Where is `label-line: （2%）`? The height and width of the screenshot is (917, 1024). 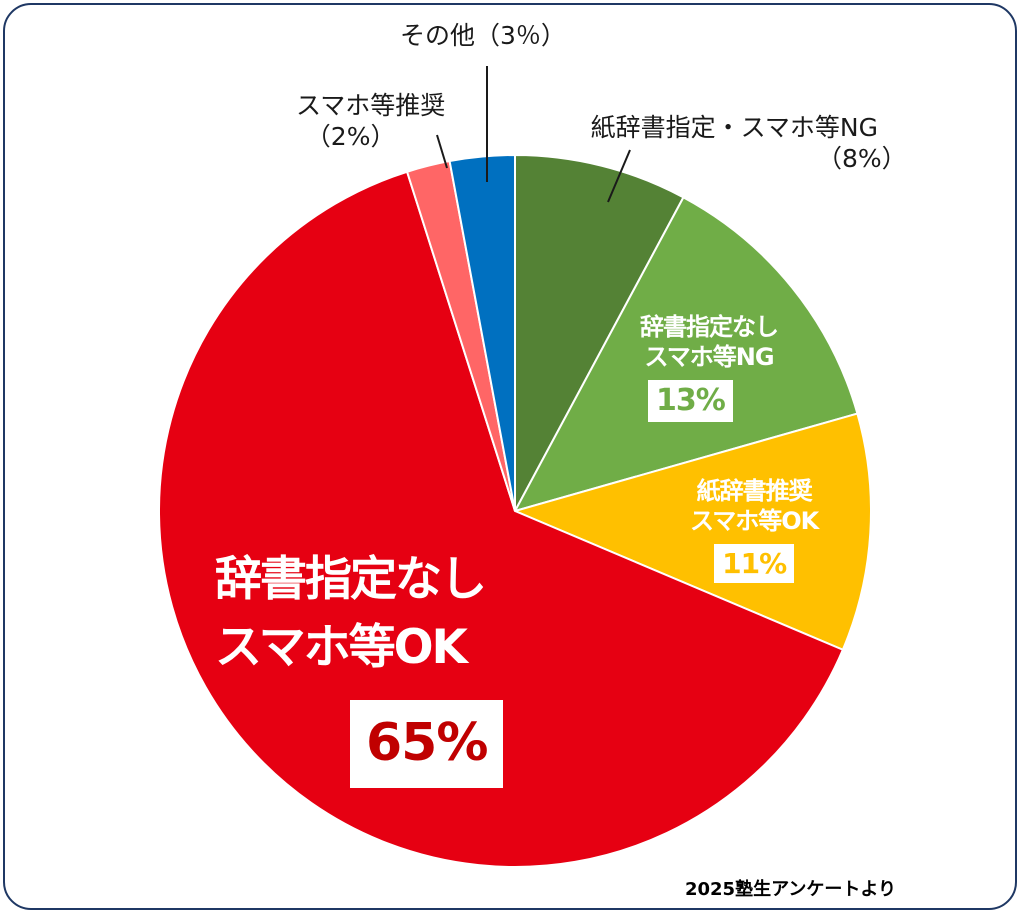
label-line: （2%） is located at coordinates (350, 137).